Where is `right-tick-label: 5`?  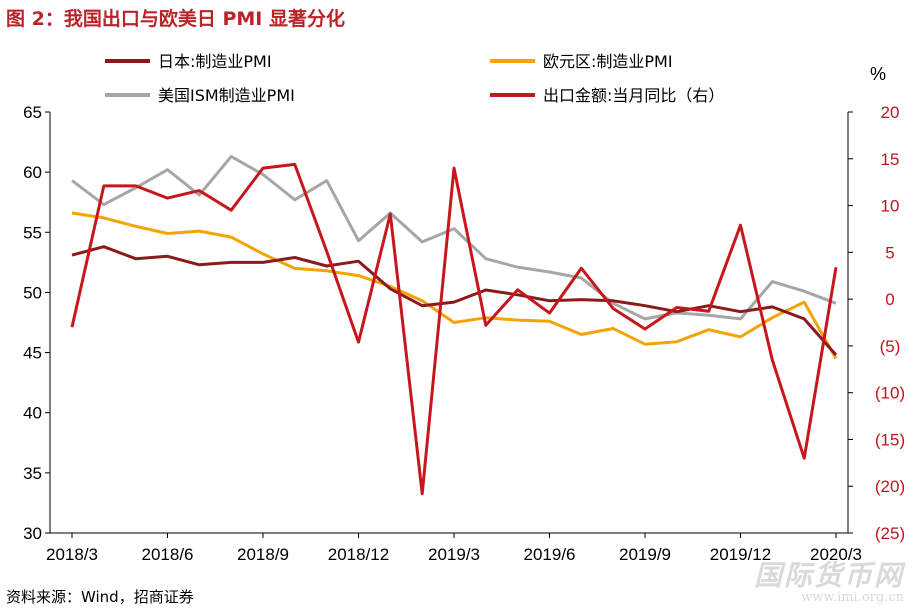
right-tick-label: 5 is located at coordinates (889, 252).